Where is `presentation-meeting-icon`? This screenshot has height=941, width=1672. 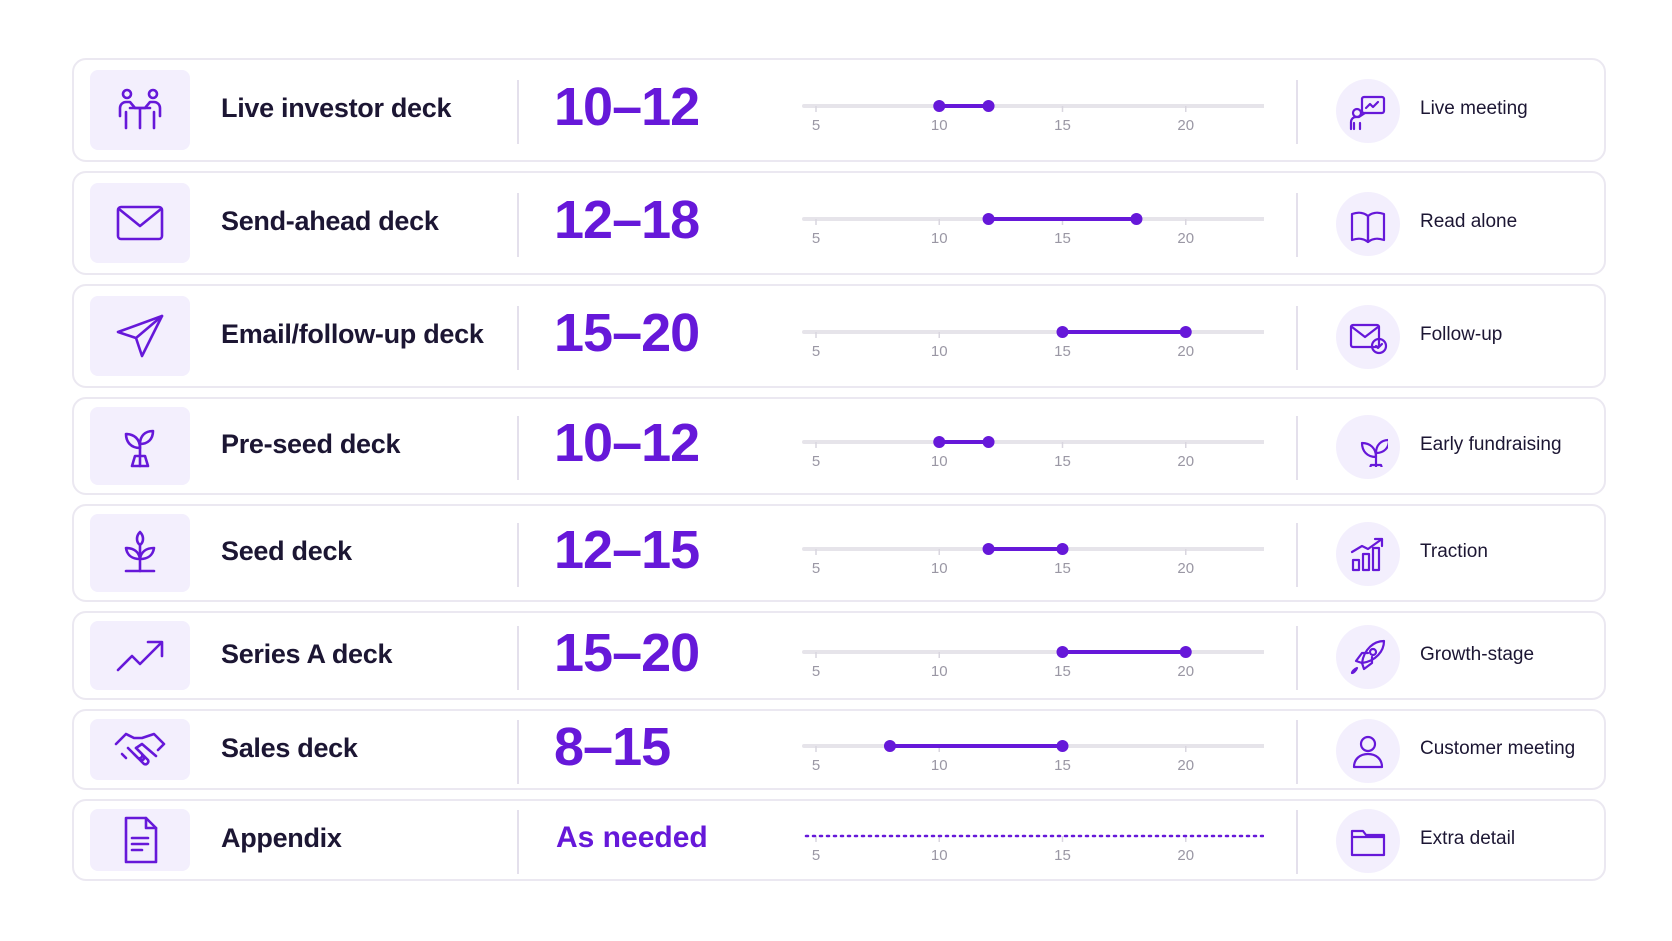 presentation-meeting-icon is located at coordinates (140, 109).